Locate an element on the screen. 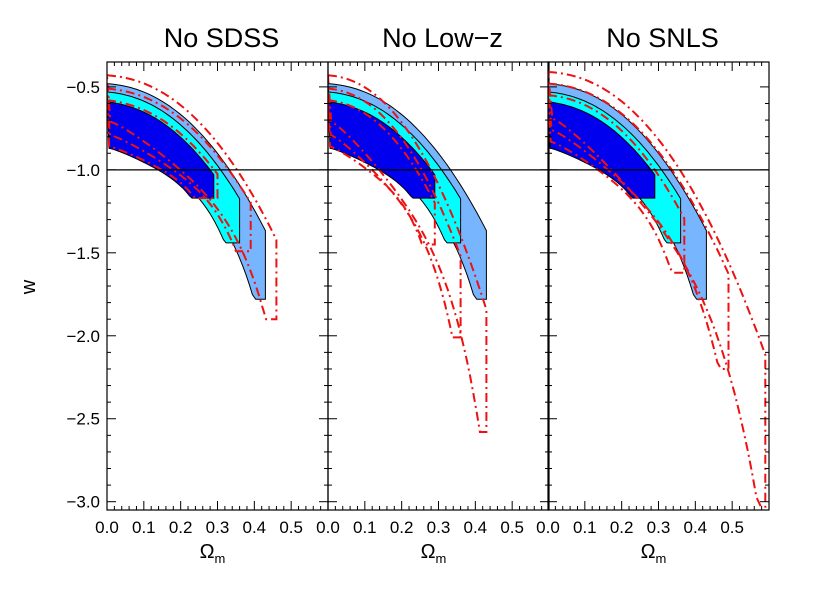  y-axis-label: w is located at coordinates (29, 287).